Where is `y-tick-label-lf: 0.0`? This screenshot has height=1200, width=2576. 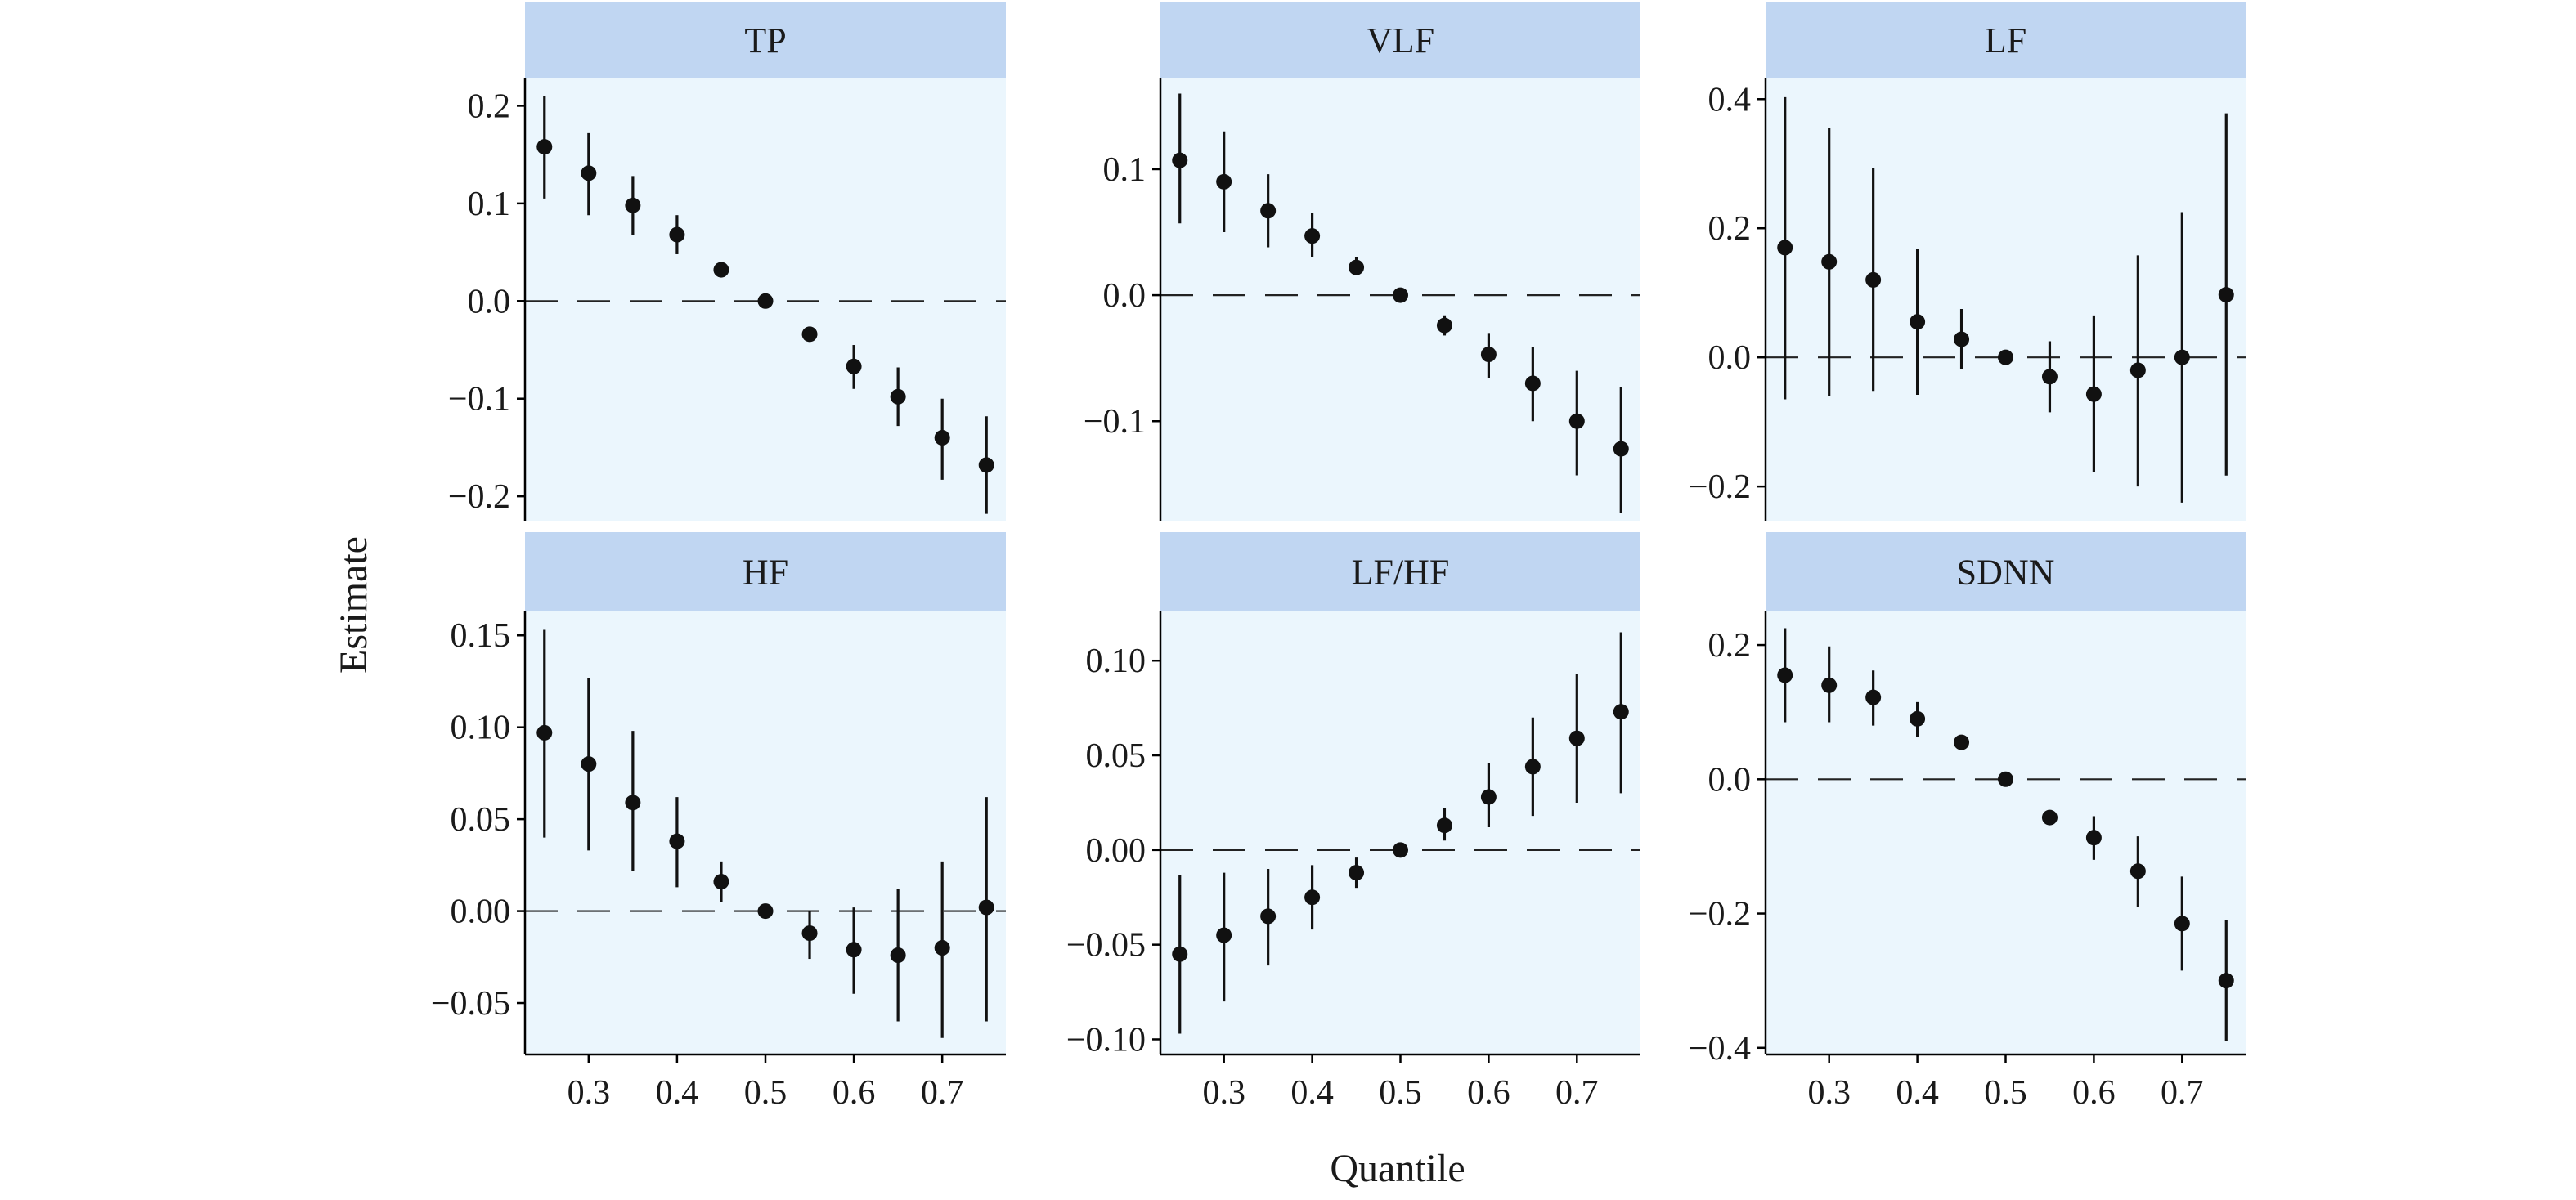 y-tick-label-lf: 0.0 is located at coordinates (1730, 358).